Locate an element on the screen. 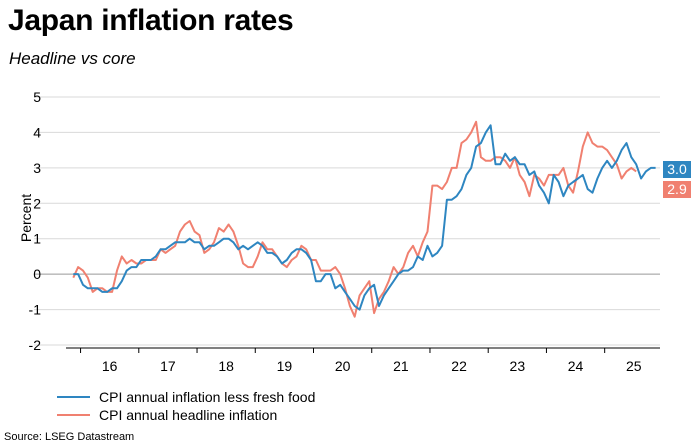 The height and width of the screenshot is (447, 700). y-tick-label: 2 is located at coordinates (37, 203).